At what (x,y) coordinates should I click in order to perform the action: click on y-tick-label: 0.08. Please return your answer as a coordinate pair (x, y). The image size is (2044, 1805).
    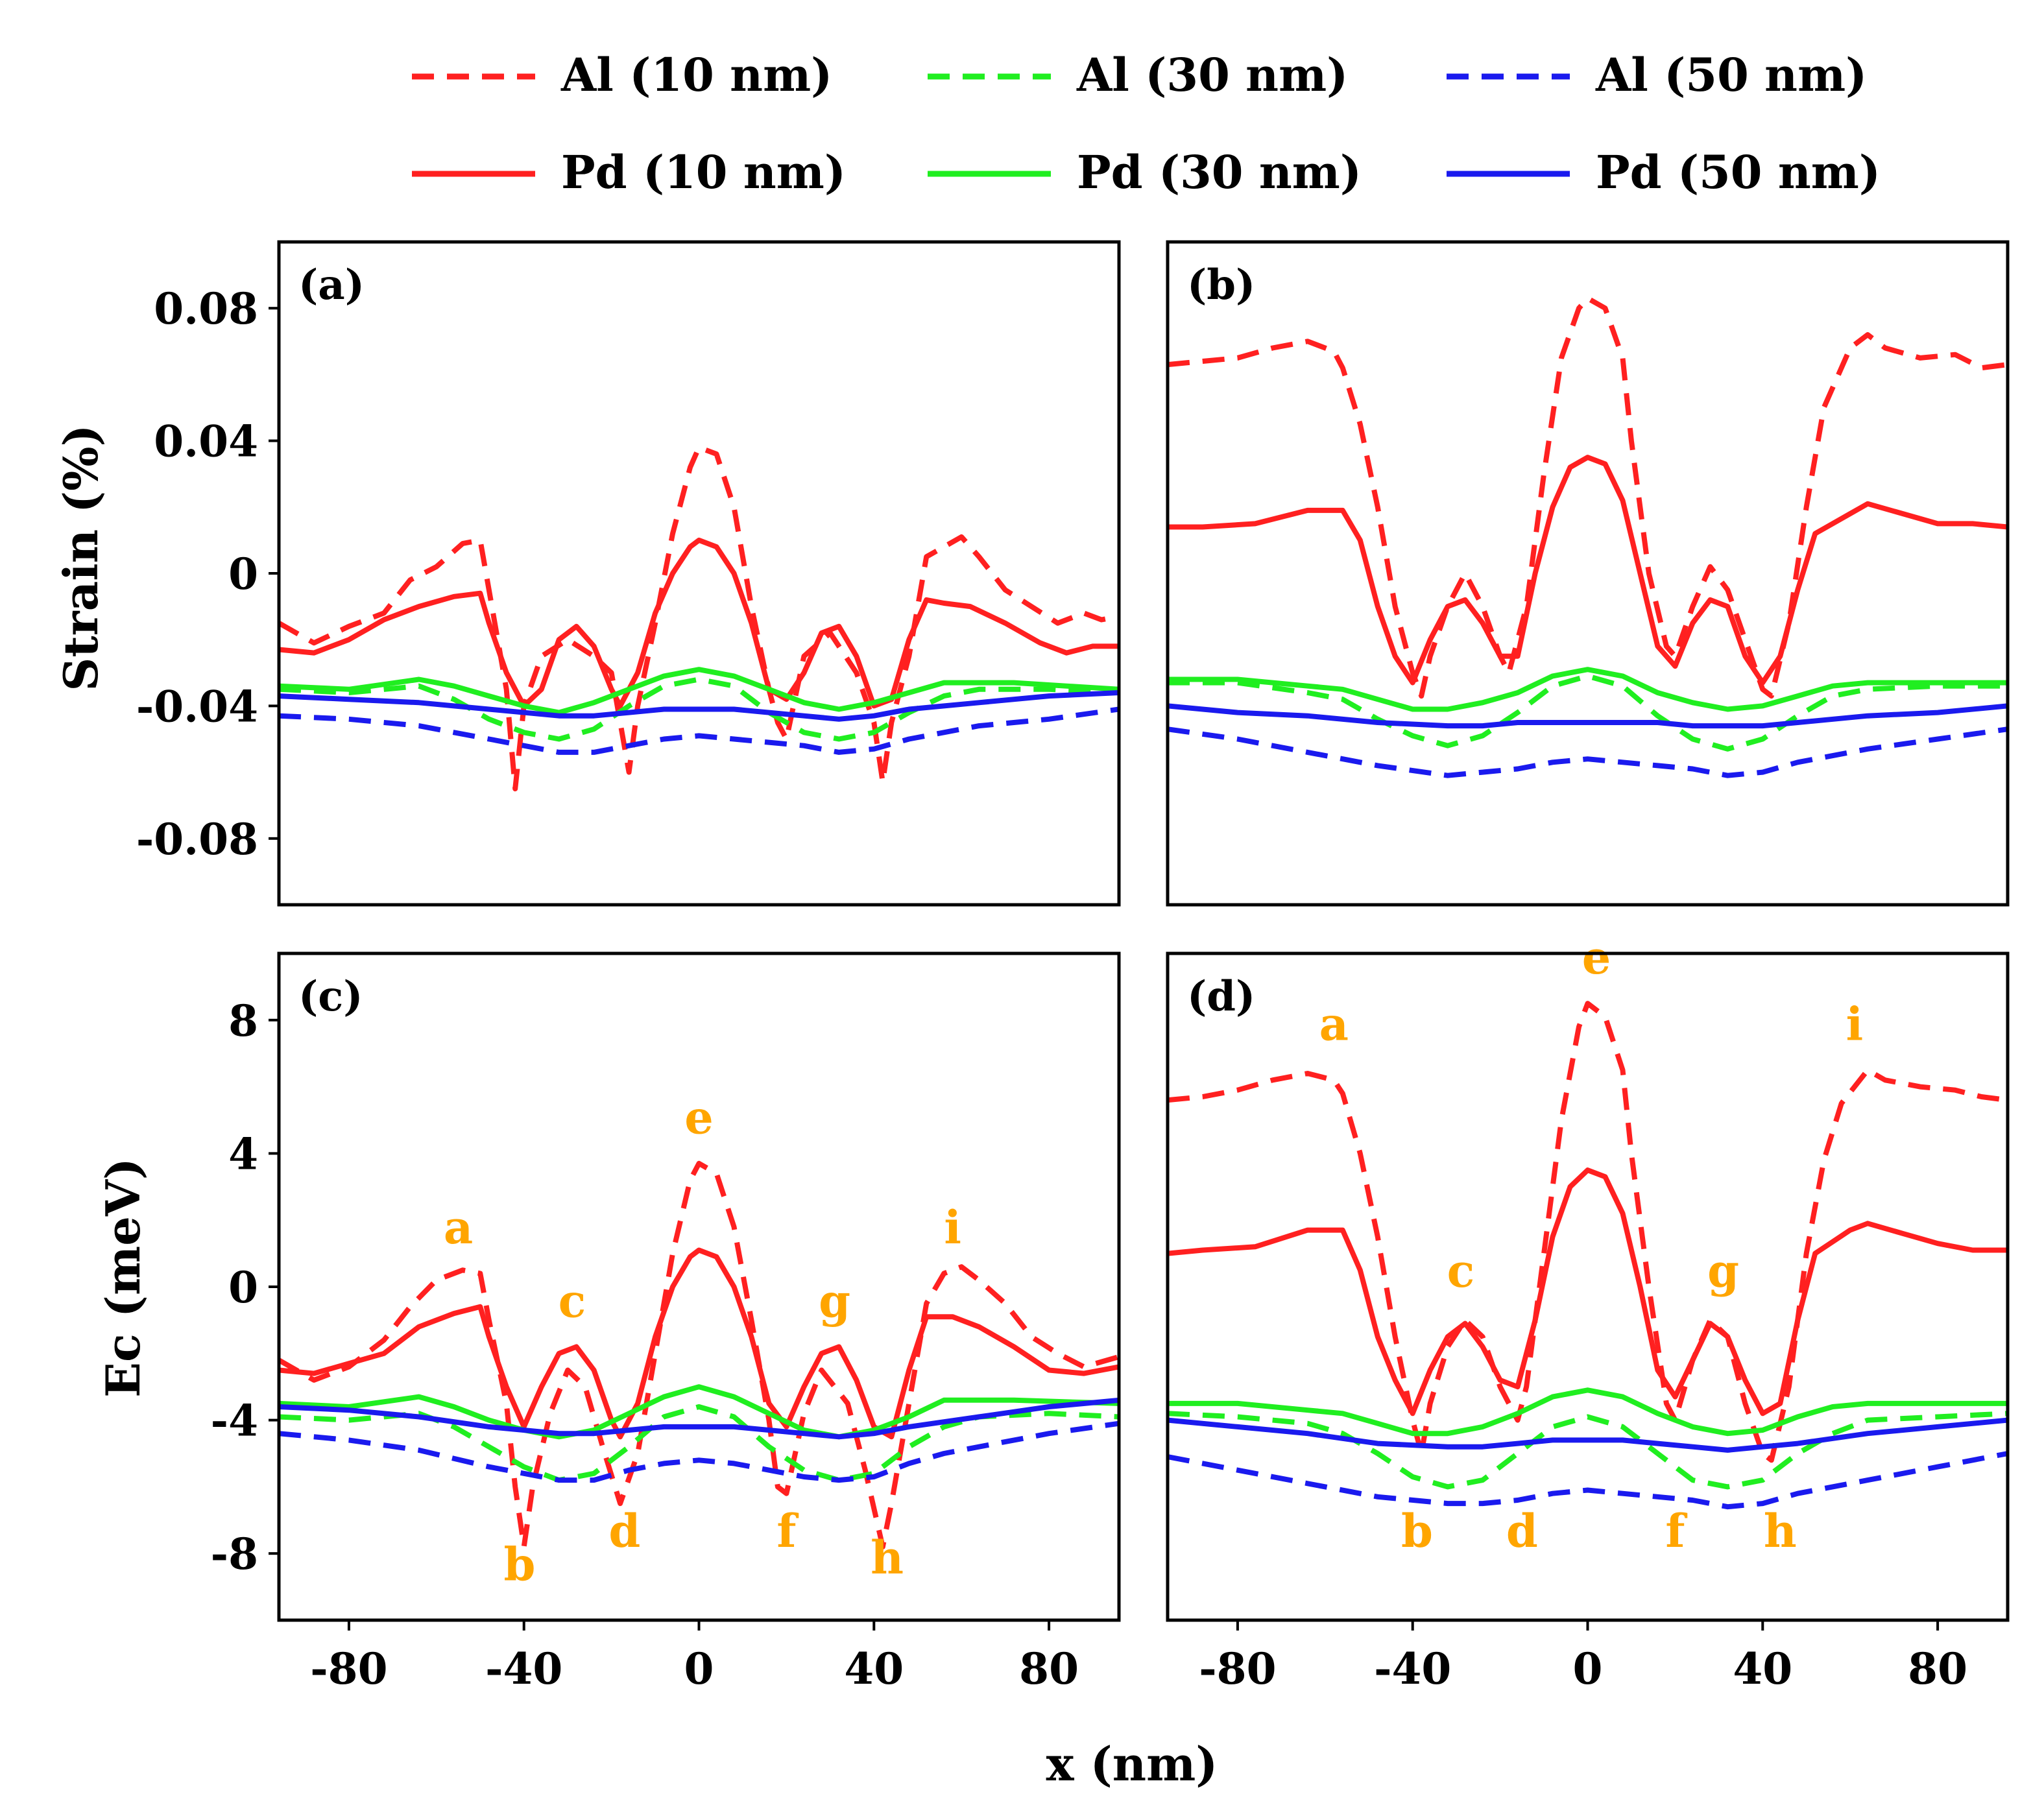
    Looking at the image, I should click on (206, 309).